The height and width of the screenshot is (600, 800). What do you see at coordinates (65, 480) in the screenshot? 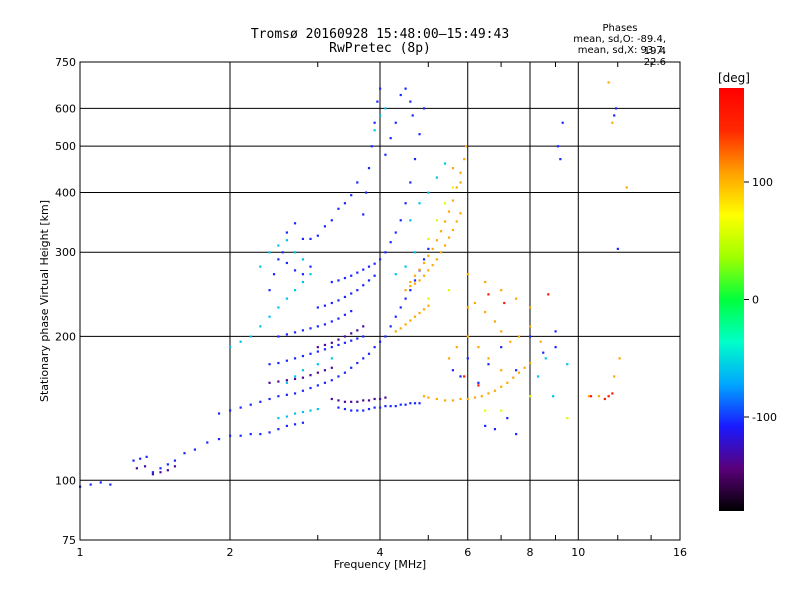
I see `y-tick-label: 100` at bounding box center [65, 480].